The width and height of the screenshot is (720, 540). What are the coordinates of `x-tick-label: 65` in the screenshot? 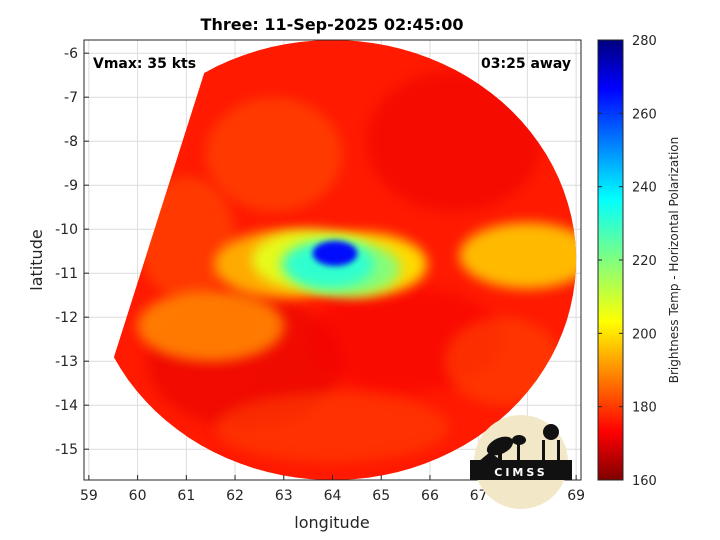 It's located at (381, 496).